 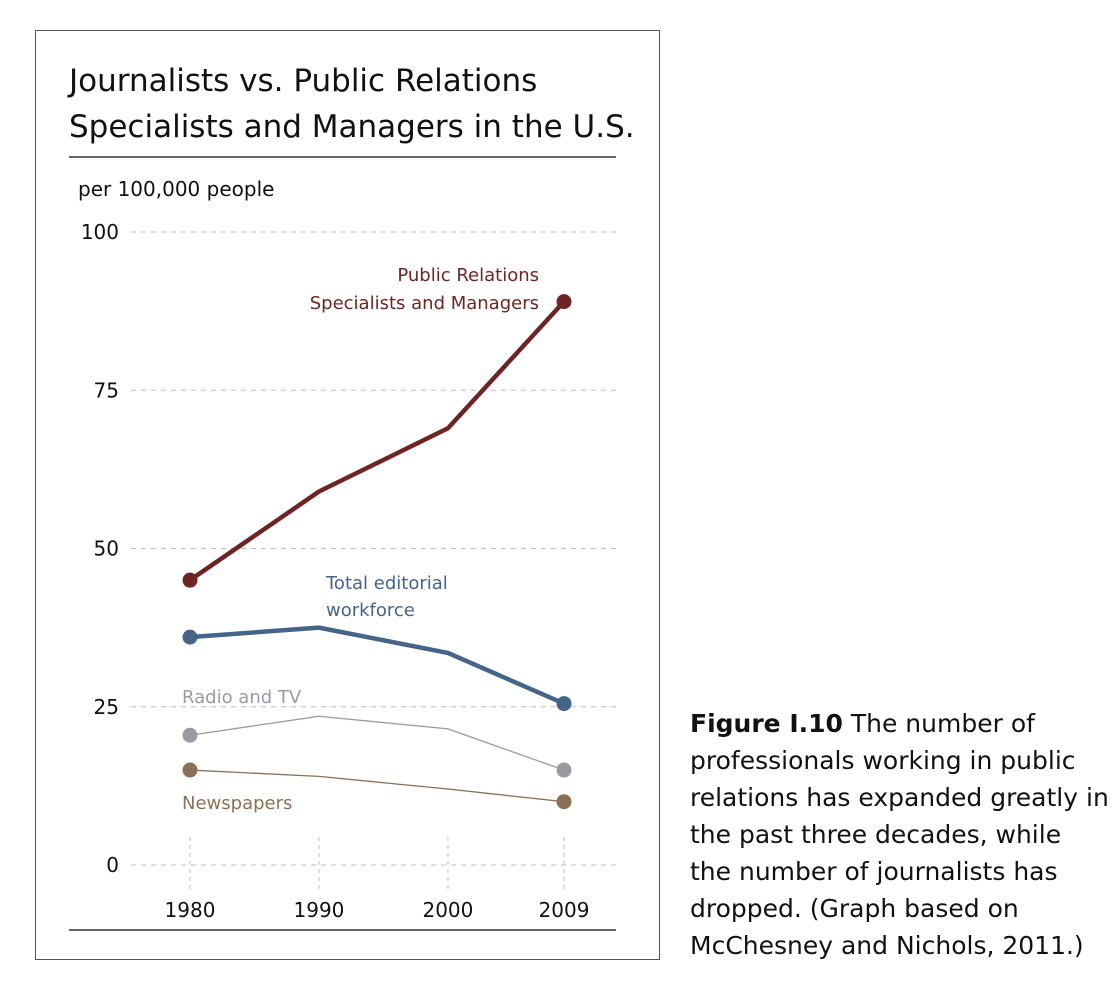 I want to click on series-line-editorial-workforce, so click(x=377, y=665).